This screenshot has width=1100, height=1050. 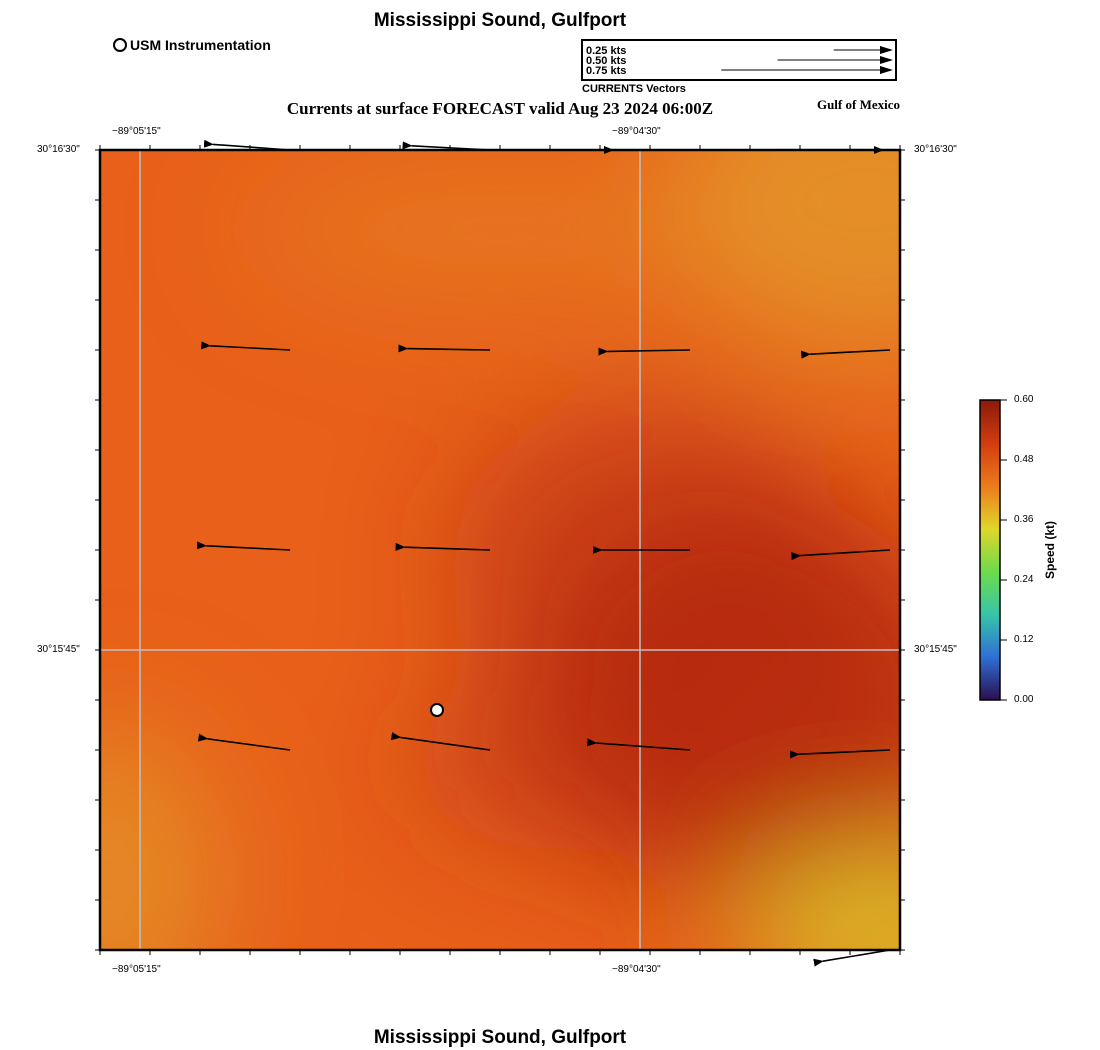 What do you see at coordinates (1024, 699) in the screenshot?
I see `colorbar-tick-label: 0.00` at bounding box center [1024, 699].